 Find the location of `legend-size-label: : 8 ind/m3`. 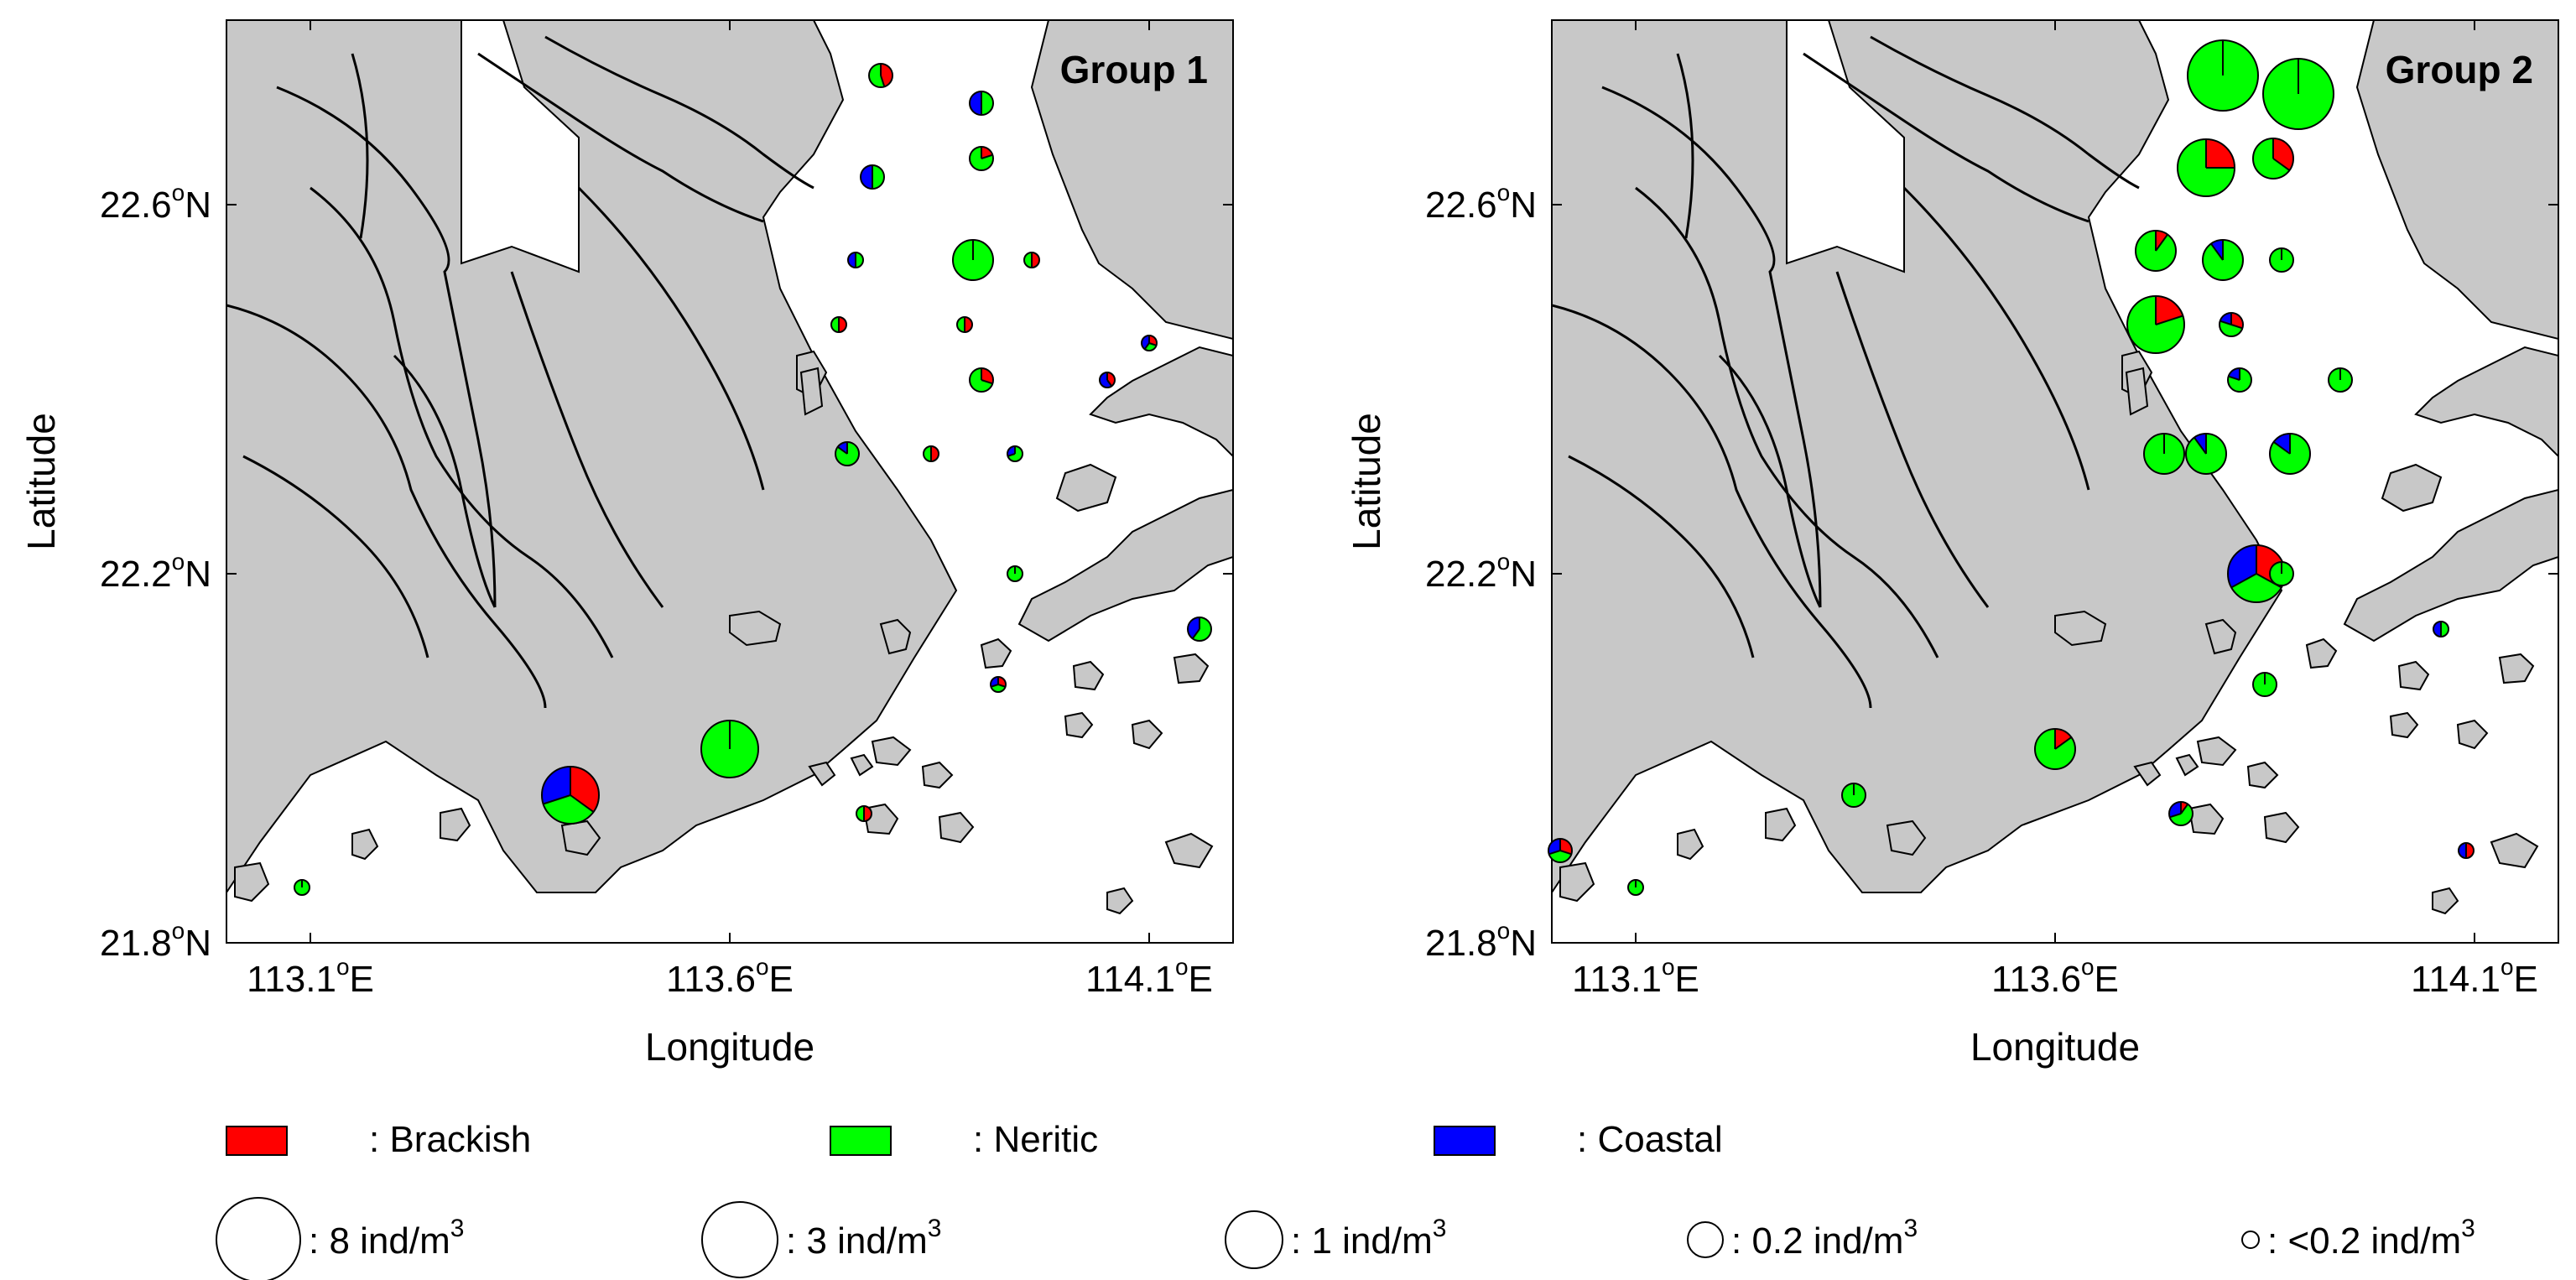

legend-size-label: : 8 ind/m3 is located at coordinates (386, 1238).